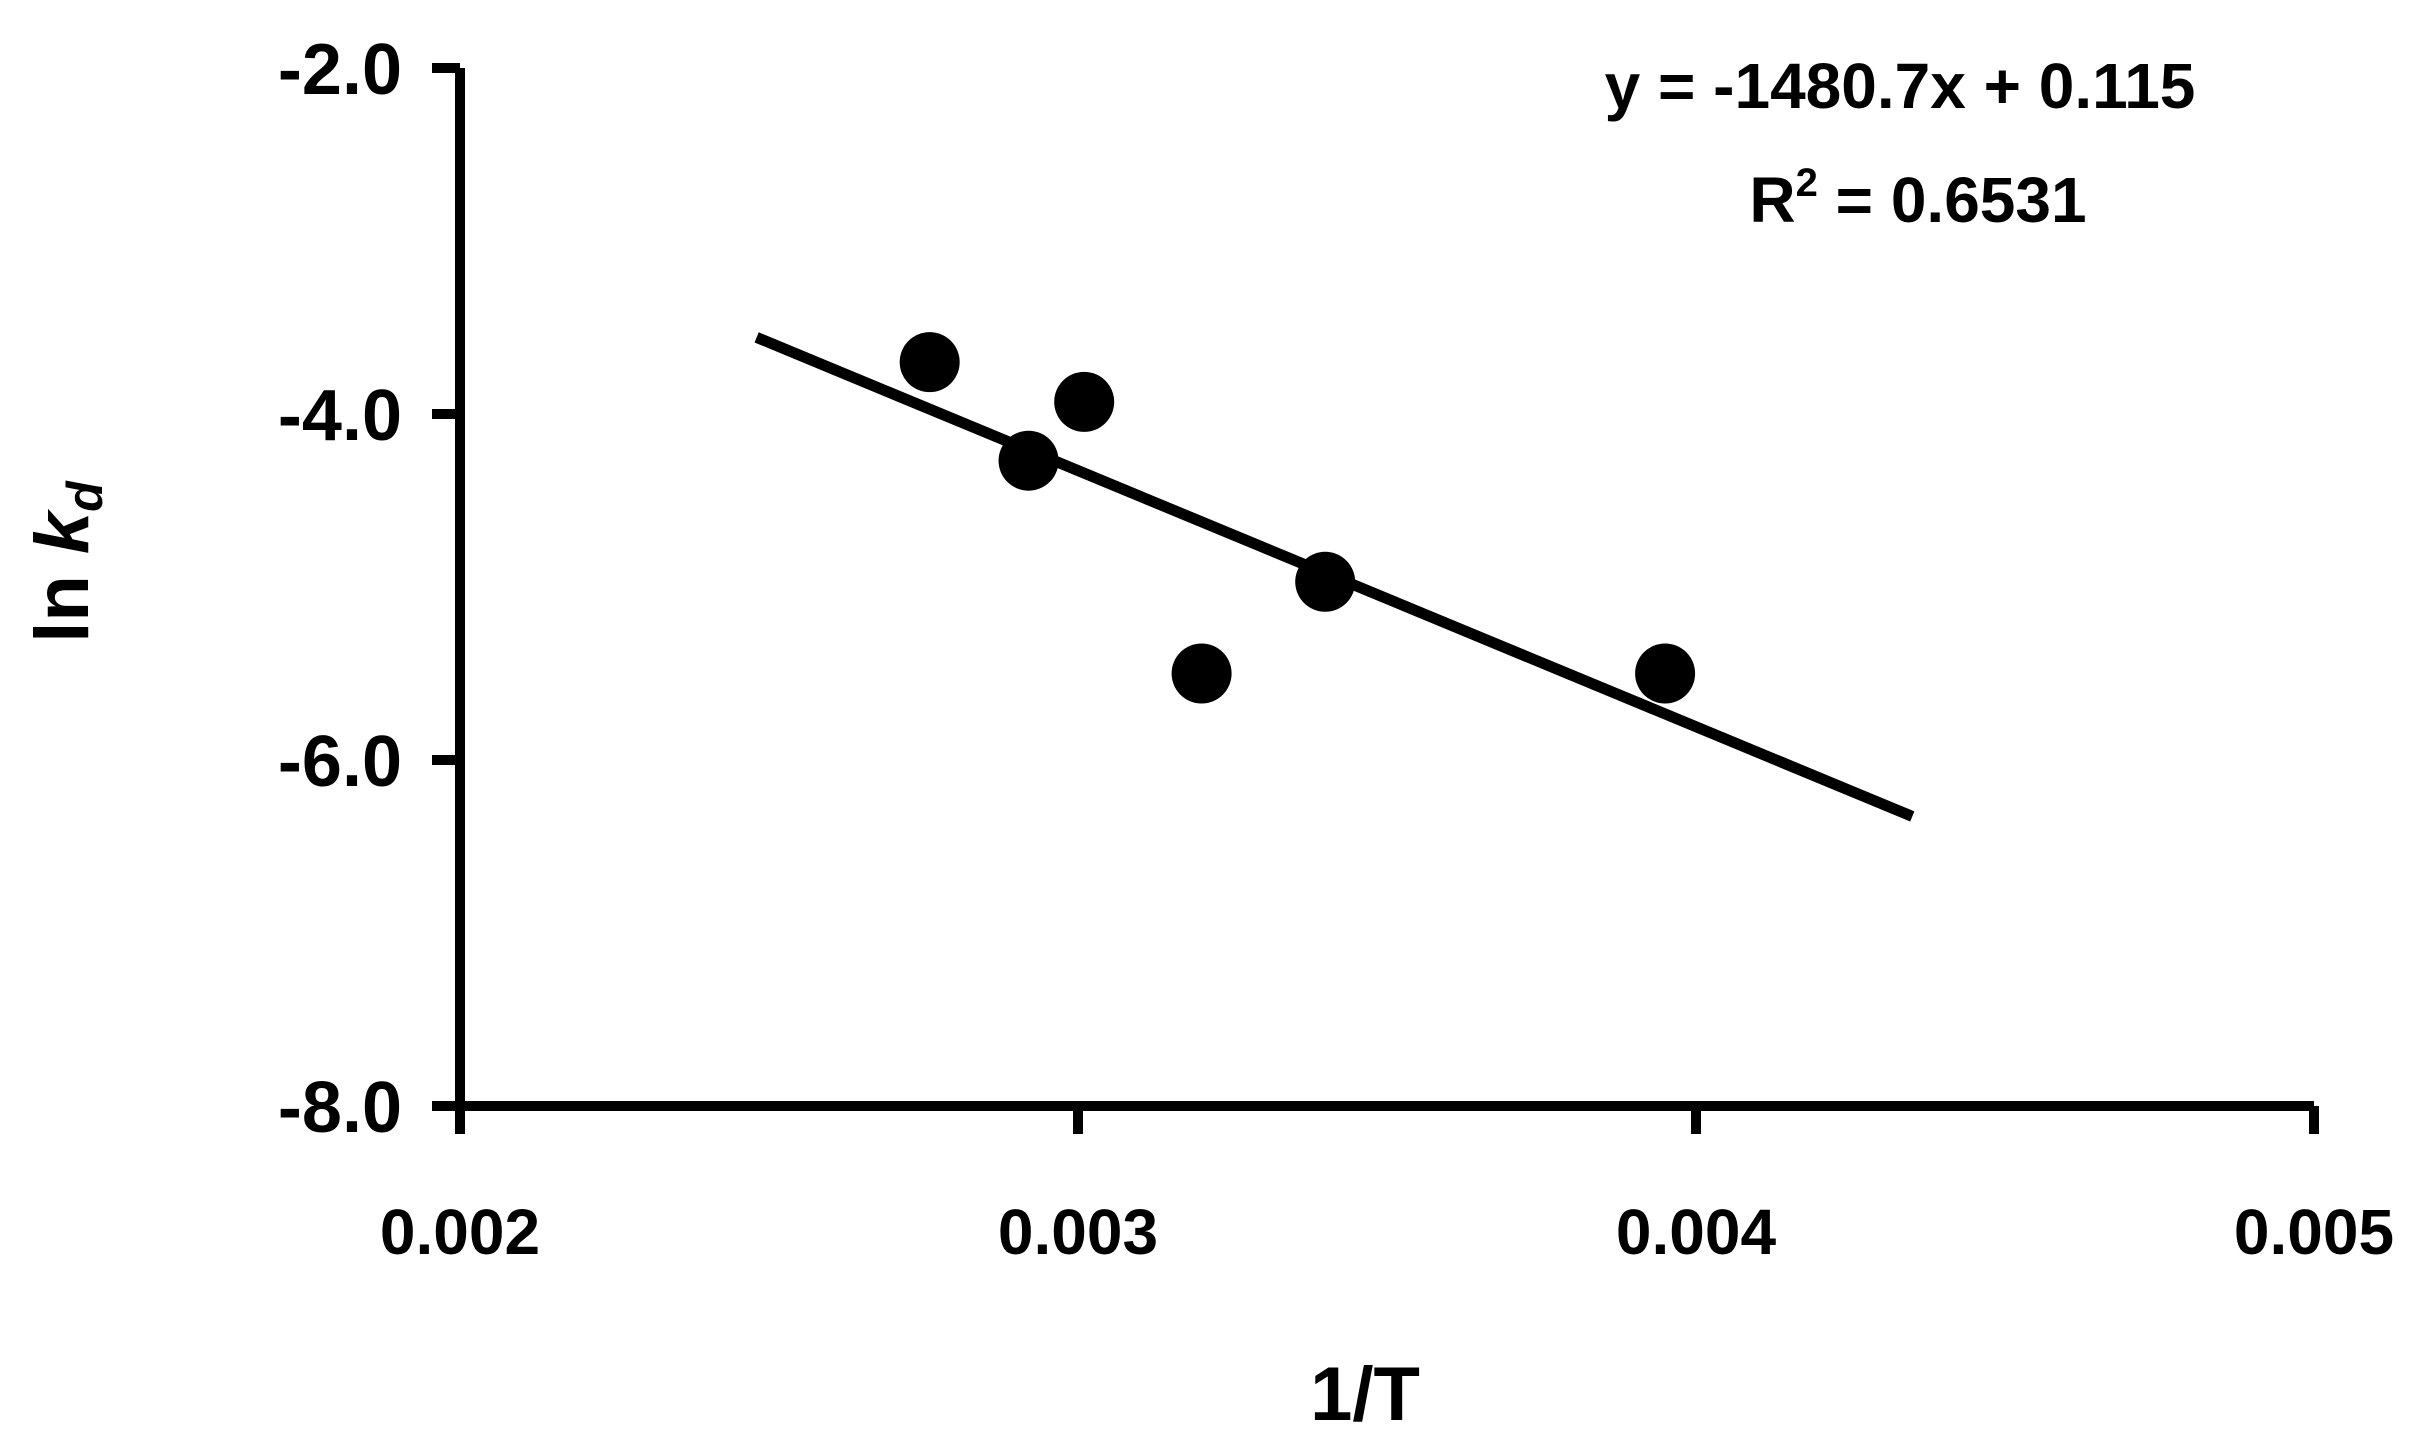 Image resolution: width=2435 pixels, height=1456 pixels. What do you see at coordinates (1297, 518) in the screenshot?
I see `data-points` at bounding box center [1297, 518].